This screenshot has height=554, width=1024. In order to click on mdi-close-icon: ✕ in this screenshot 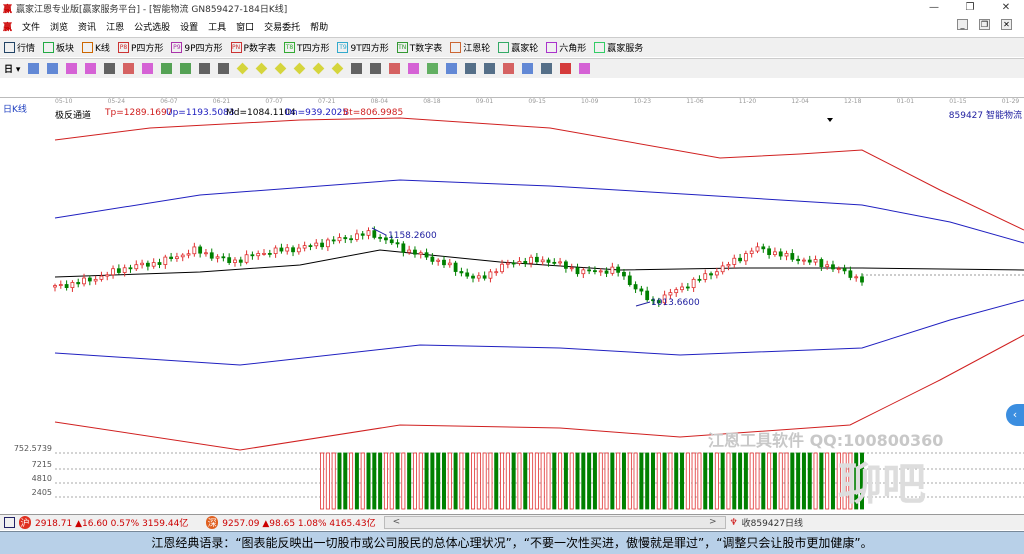, I will do `click(1006, 24)`.